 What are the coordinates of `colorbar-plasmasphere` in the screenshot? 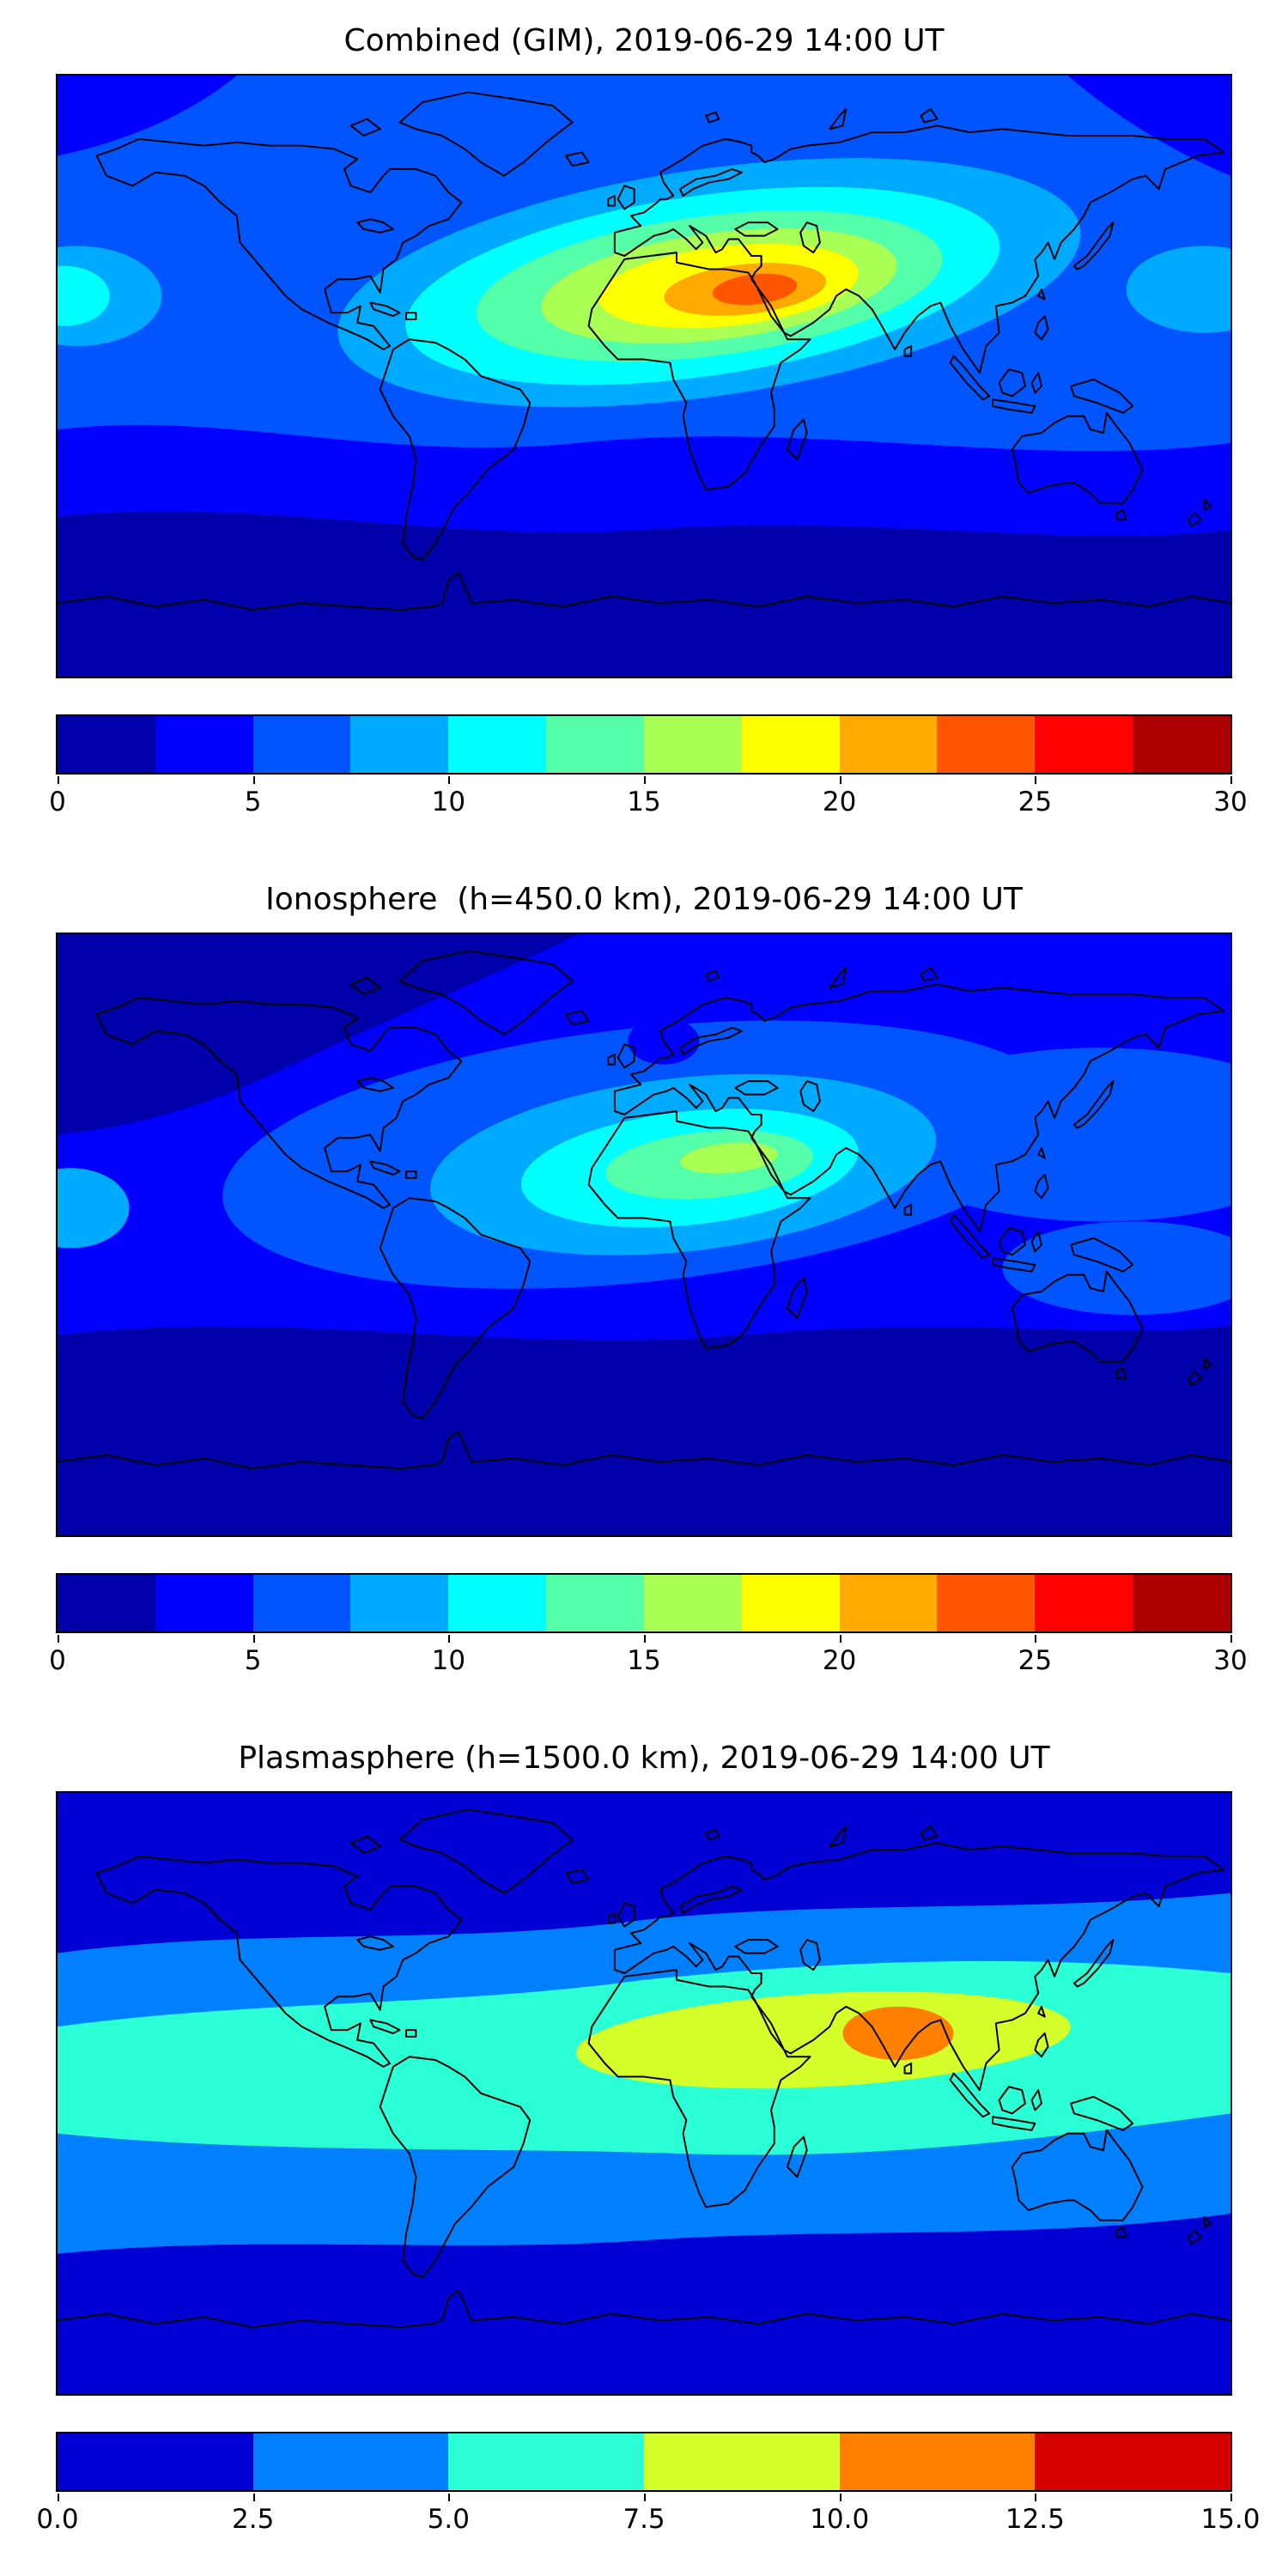 It's located at (644, 2462).